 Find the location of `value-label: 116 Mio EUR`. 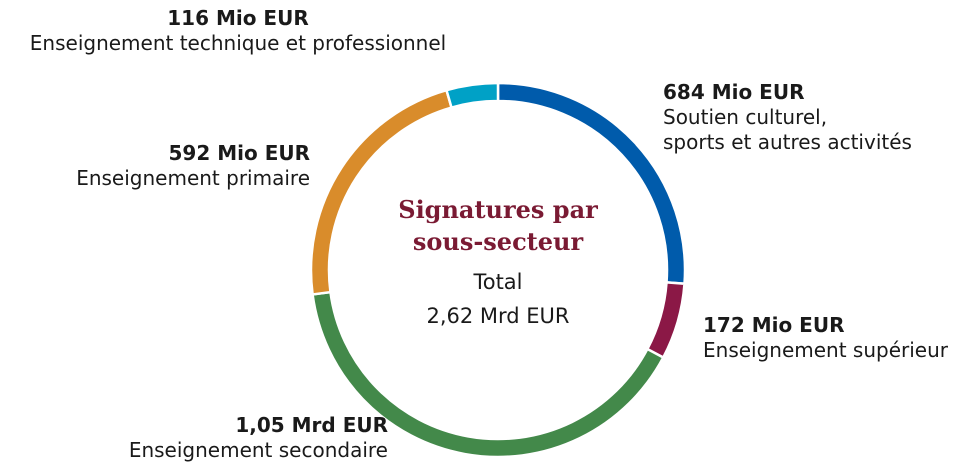

value-label: 116 Mio EUR is located at coordinates (238, 18).